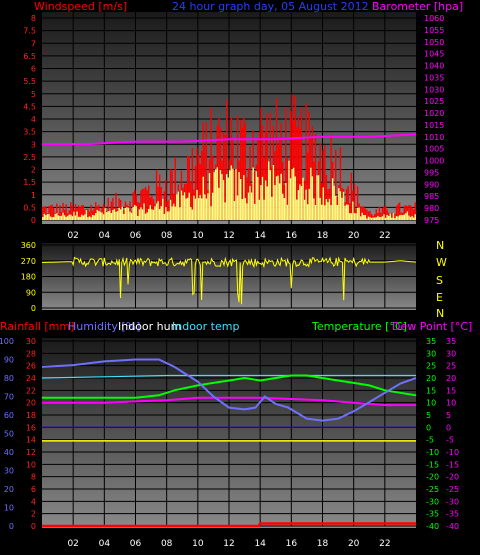 This screenshot has height=555, width=480. I want to click on humidity-y-tick: 40, so click(9, 452).